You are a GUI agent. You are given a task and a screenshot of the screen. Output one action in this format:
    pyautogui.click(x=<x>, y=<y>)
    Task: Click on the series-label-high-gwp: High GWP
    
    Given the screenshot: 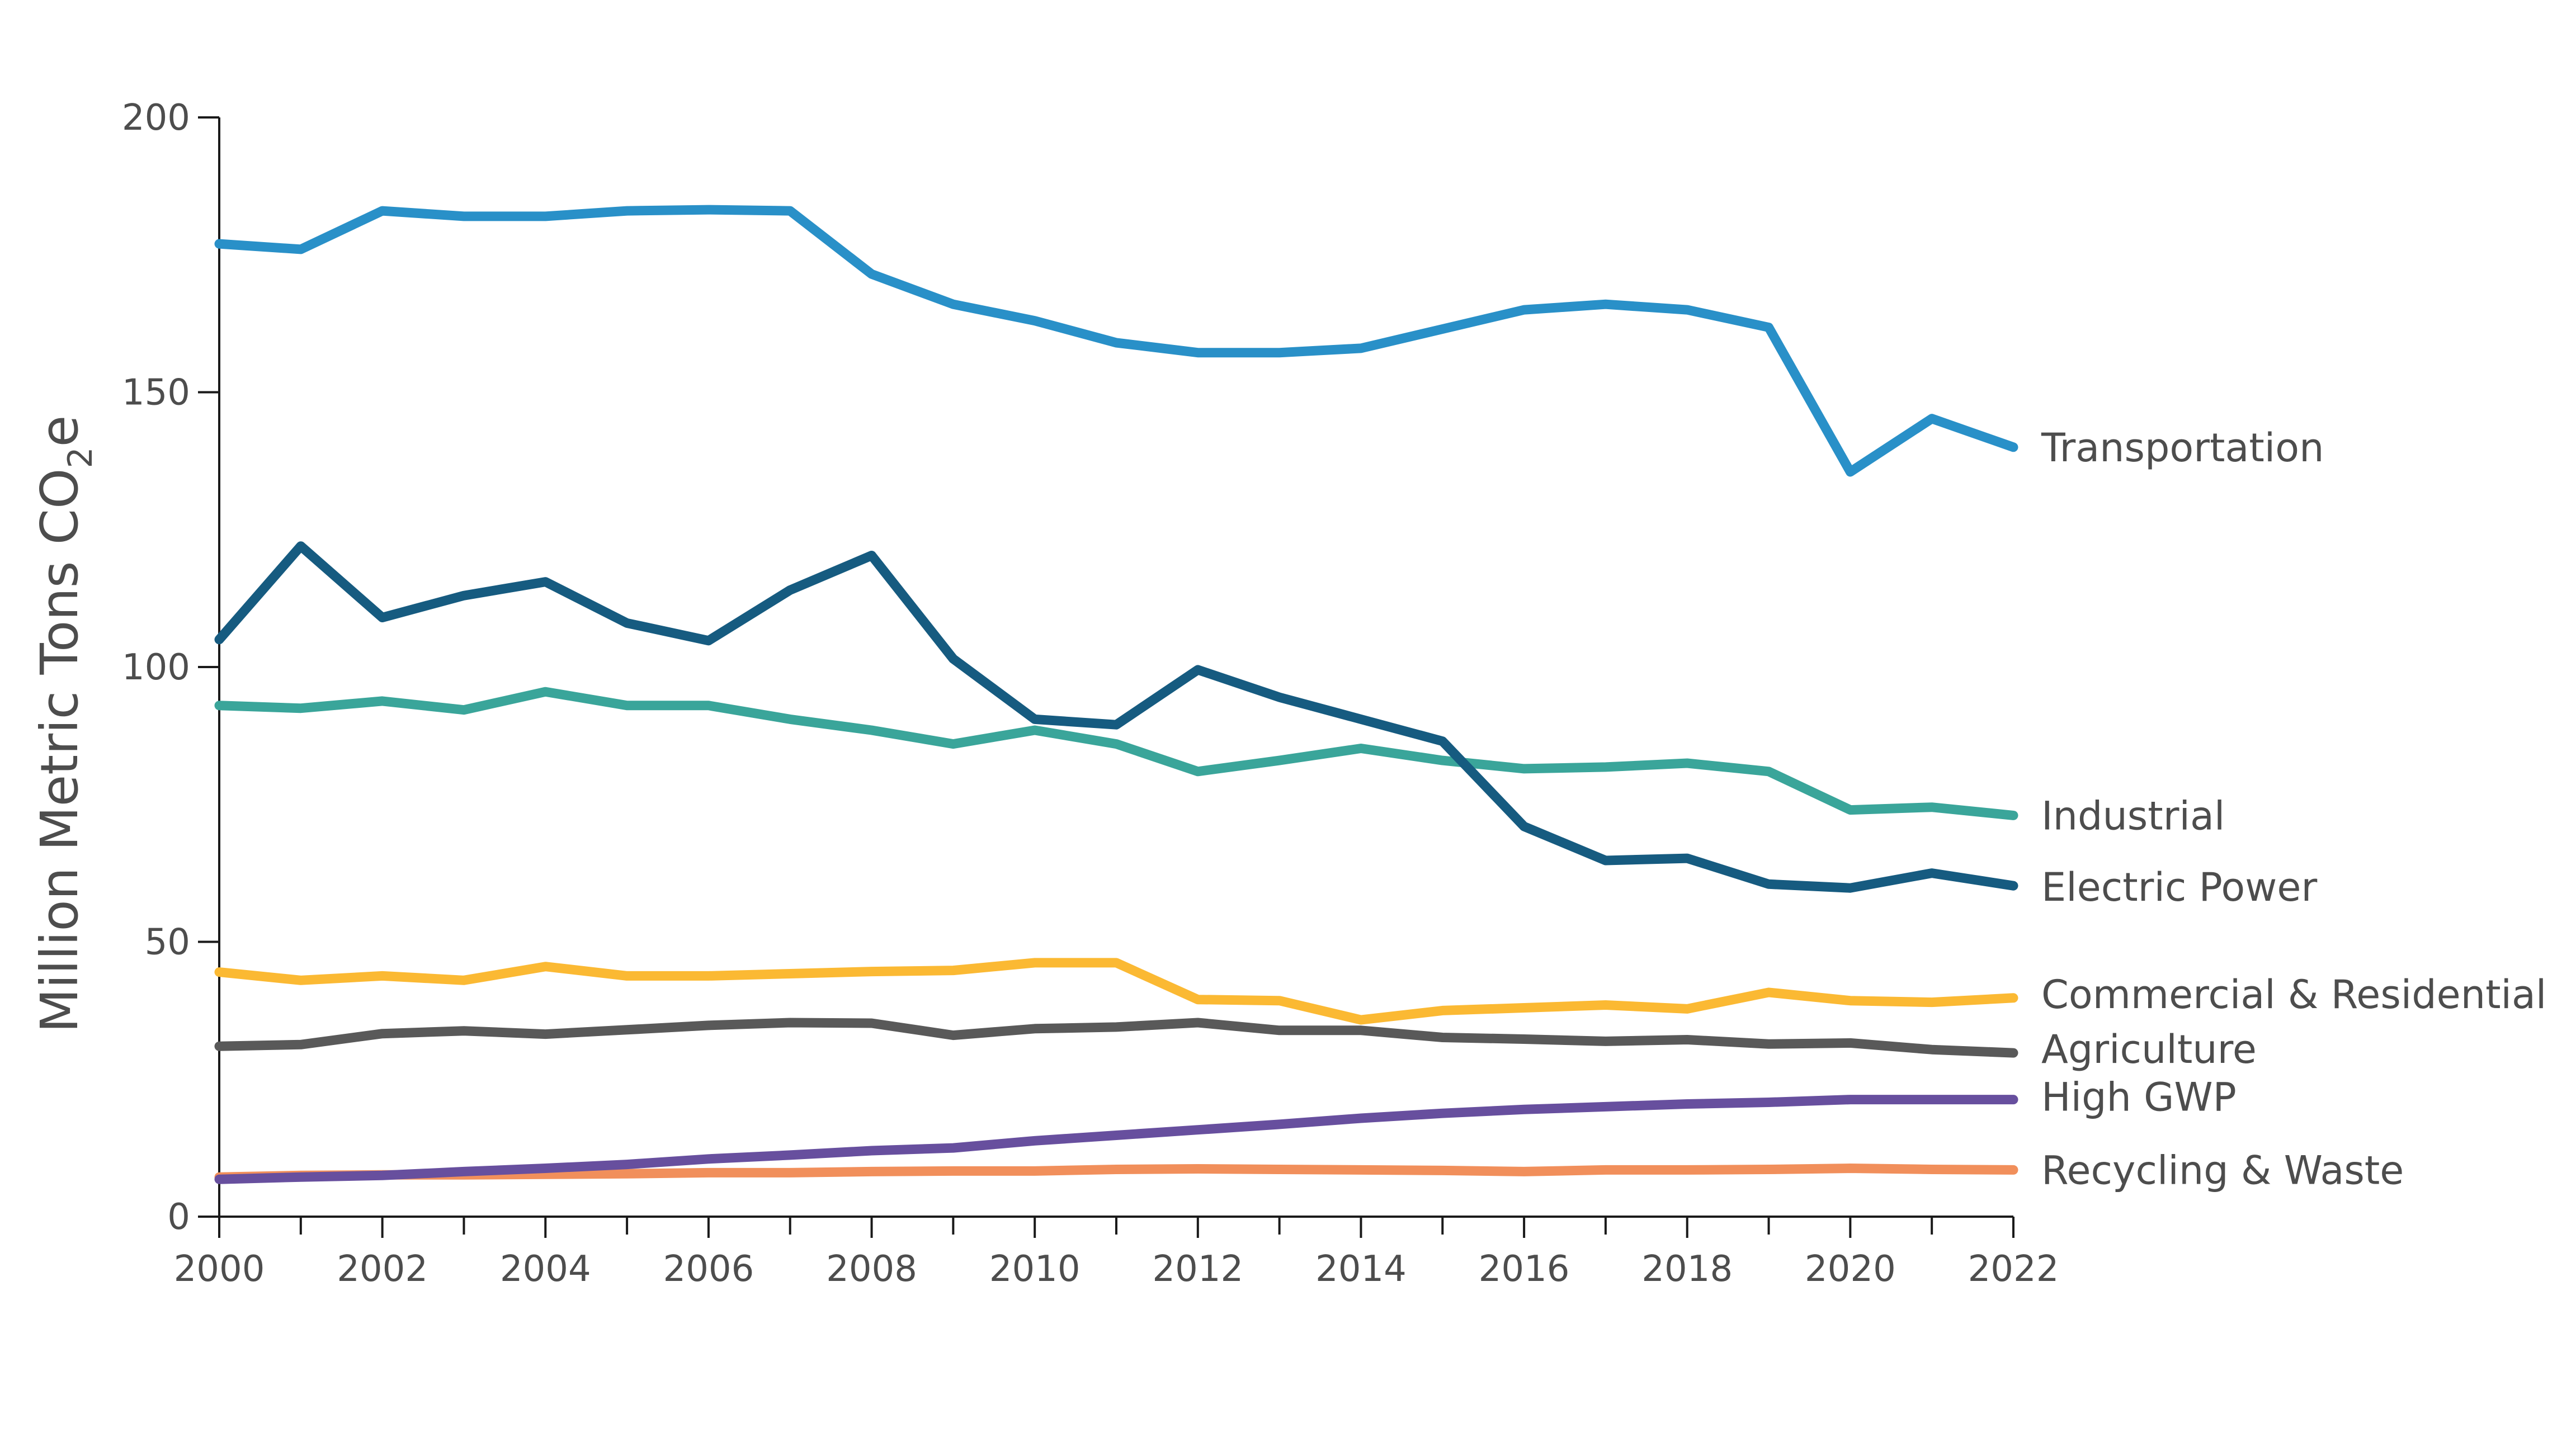 What is the action you would take?
    pyautogui.click(x=2139, y=1097)
    